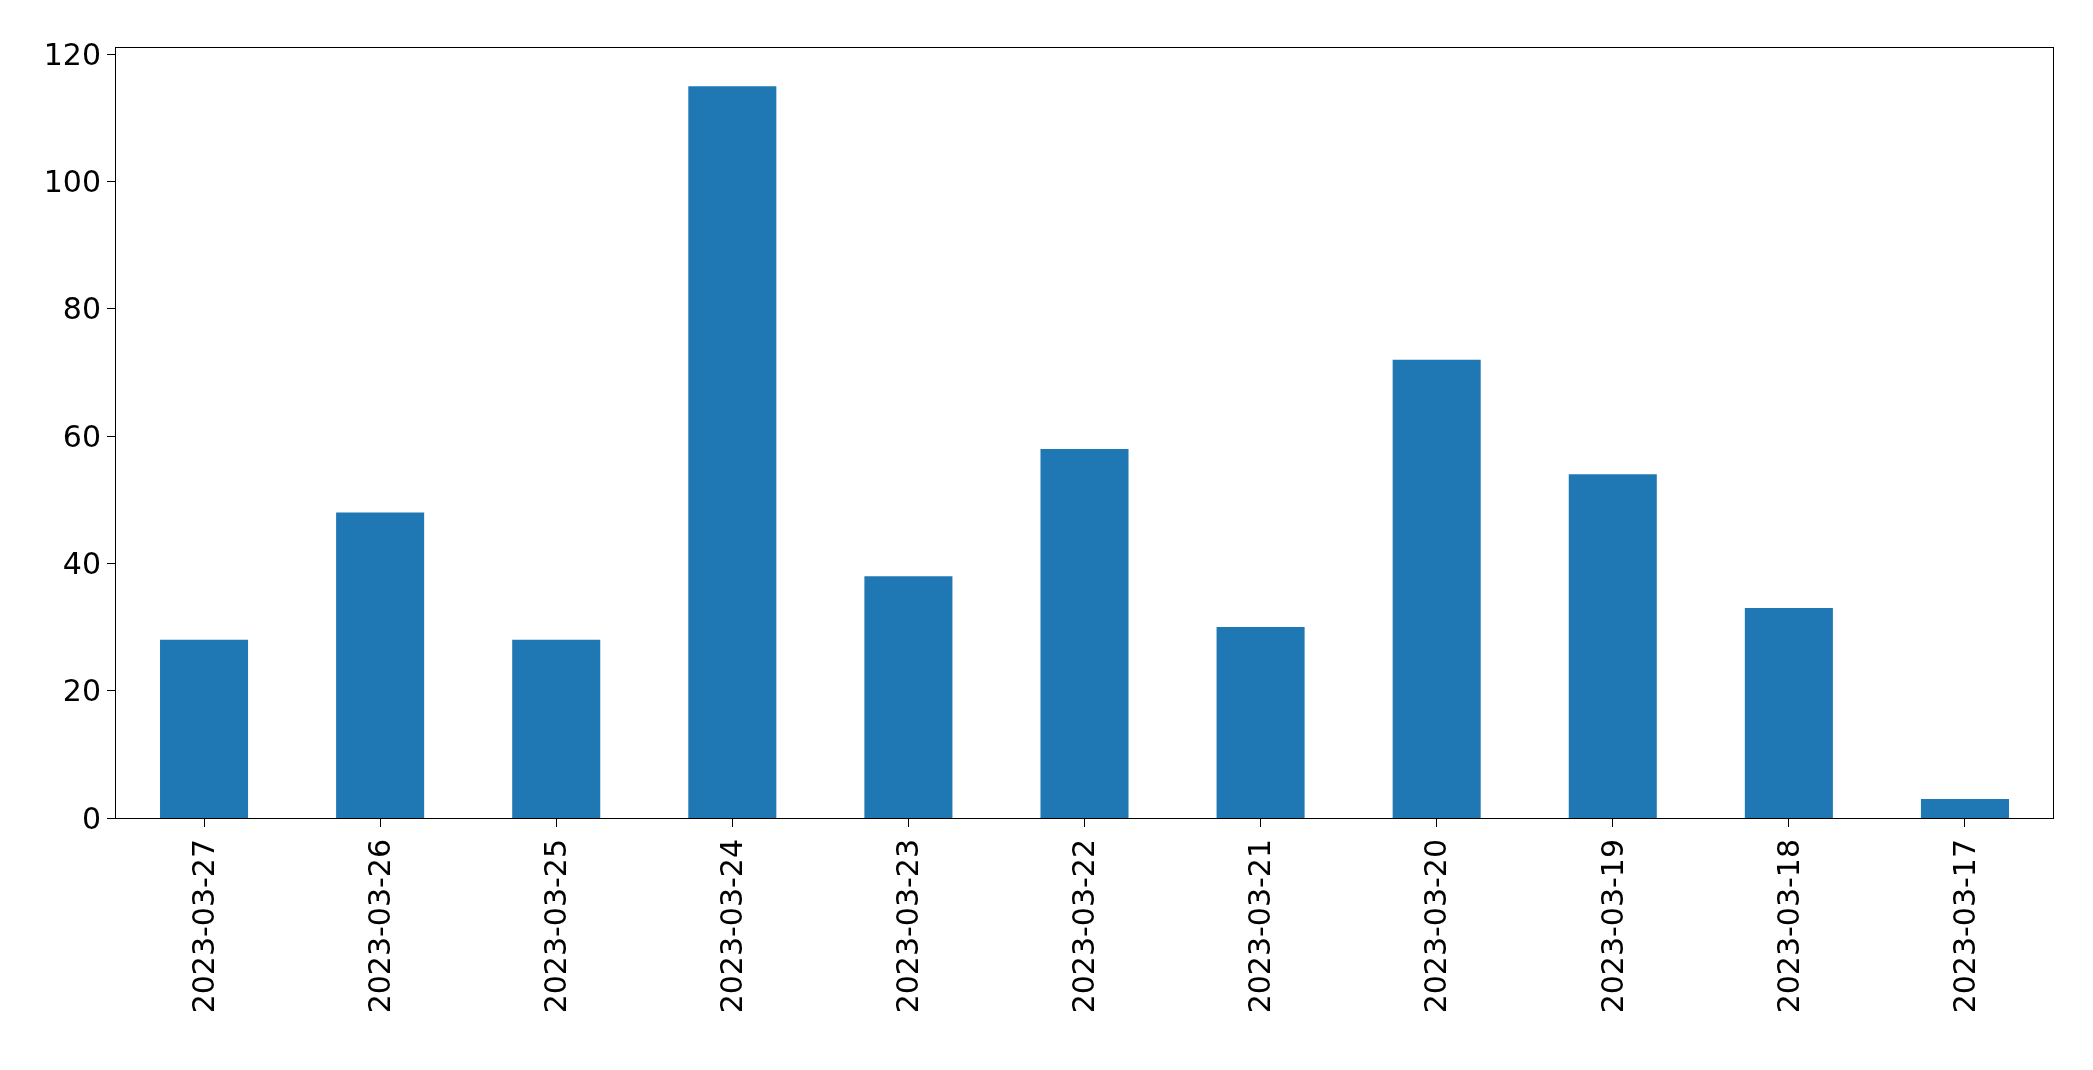 The width and height of the screenshot is (2093, 1070). What do you see at coordinates (72, 182) in the screenshot?
I see `y-tick-label: 100` at bounding box center [72, 182].